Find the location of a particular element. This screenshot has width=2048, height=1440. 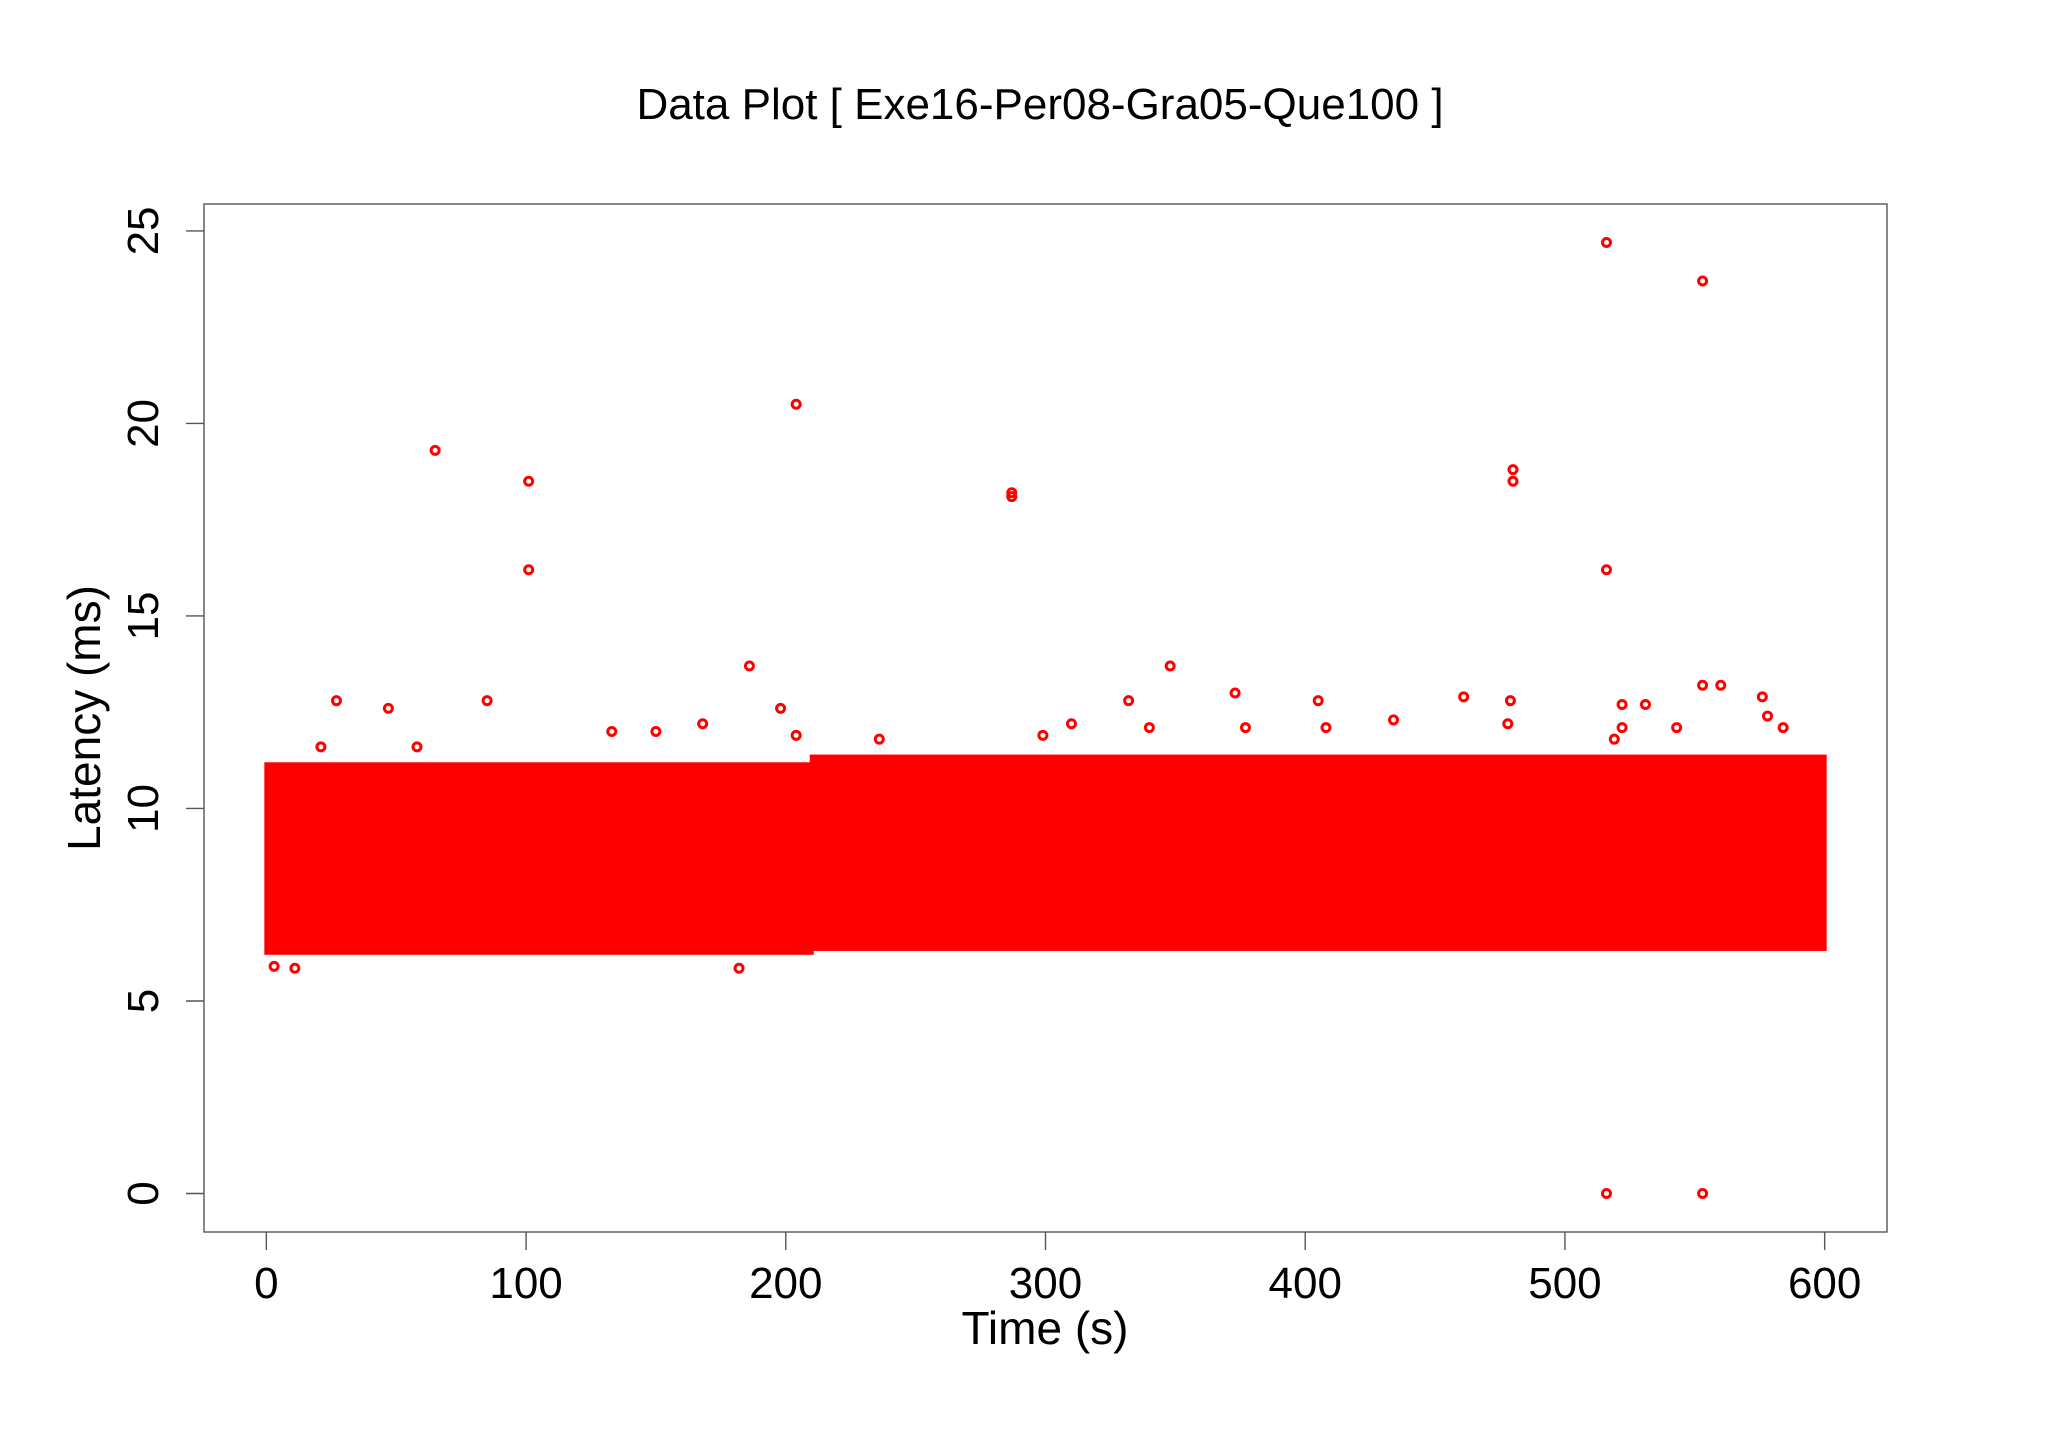

y-tick-label: 5 is located at coordinates (143, 1001).